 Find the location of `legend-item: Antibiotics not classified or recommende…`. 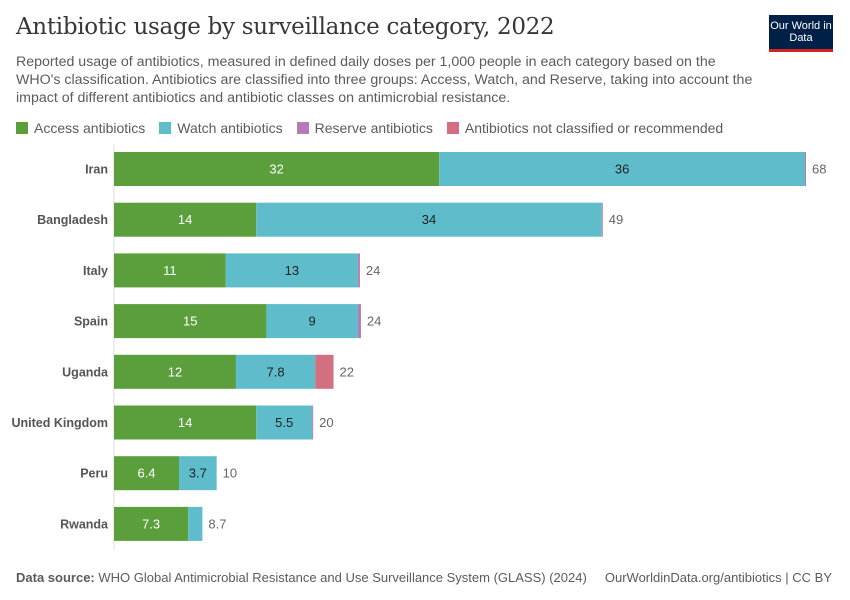

legend-item: Antibiotics not classified or recommende… is located at coordinates (585, 128).